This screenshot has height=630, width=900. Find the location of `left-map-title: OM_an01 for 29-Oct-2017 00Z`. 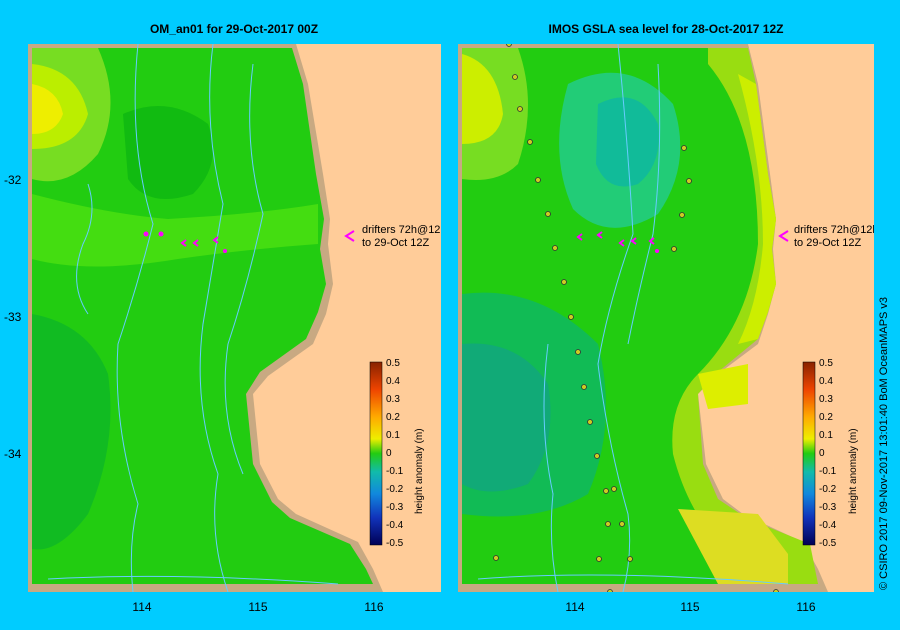

left-map-title: OM_an01 for 29-Oct-2017 00Z is located at coordinates (234, 29).